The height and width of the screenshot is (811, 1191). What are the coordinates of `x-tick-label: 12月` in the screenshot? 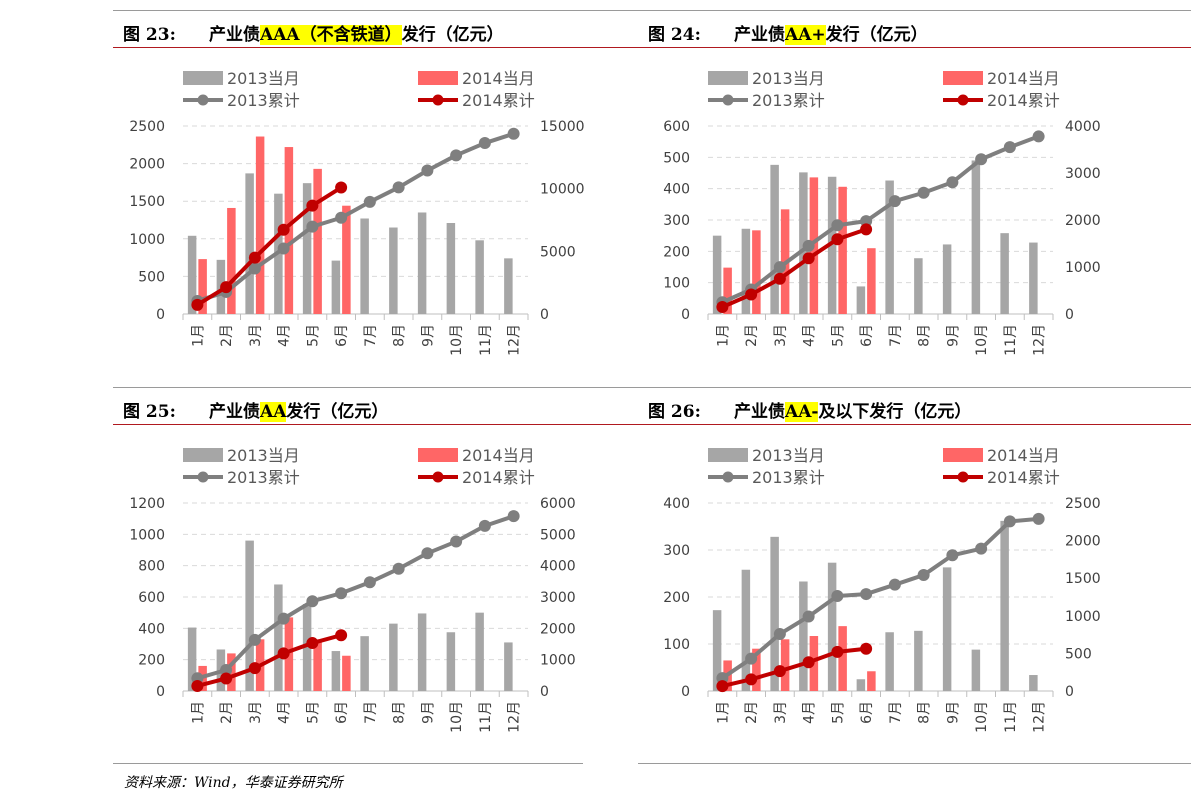 It's located at (515, 340).